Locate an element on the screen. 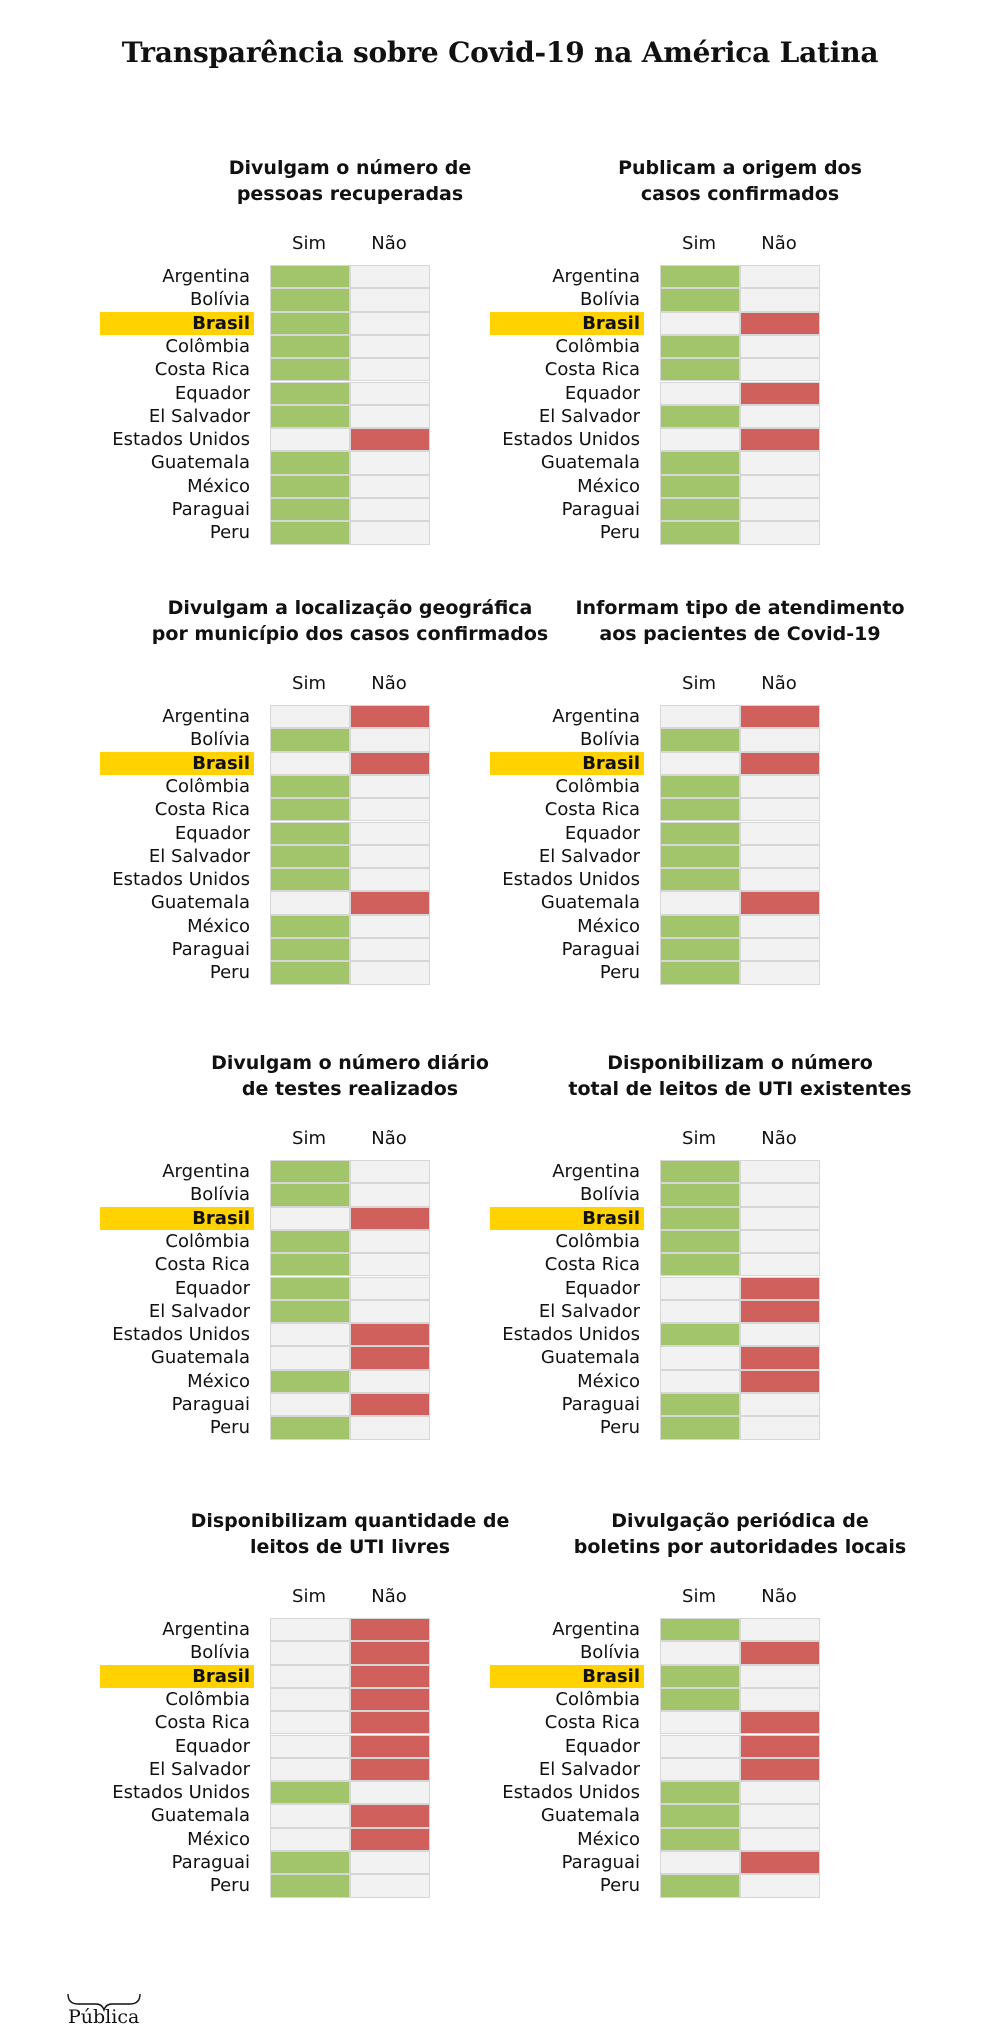 The height and width of the screenshot is (2036, 1000). country-label: Colômbia is located at coordinates (207, 1241).